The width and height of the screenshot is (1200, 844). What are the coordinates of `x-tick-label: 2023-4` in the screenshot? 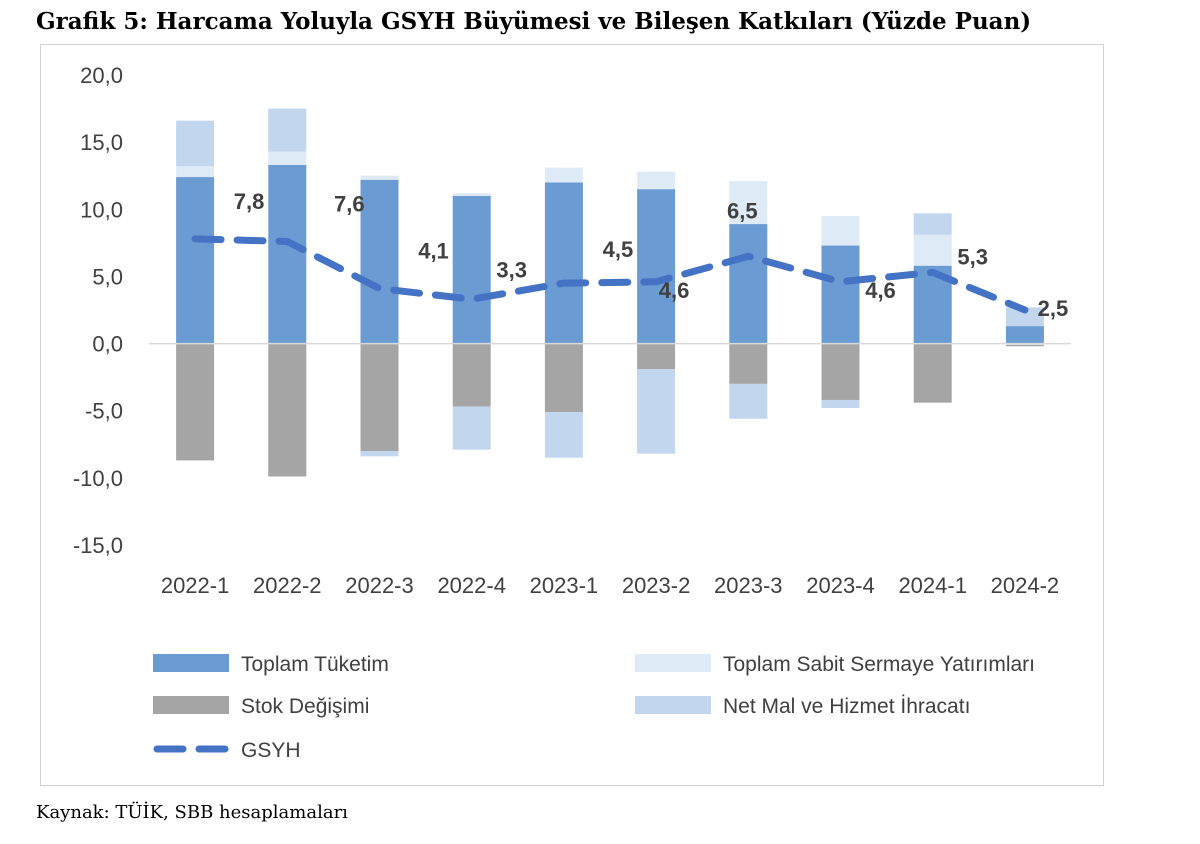 It's located at (840, 585).